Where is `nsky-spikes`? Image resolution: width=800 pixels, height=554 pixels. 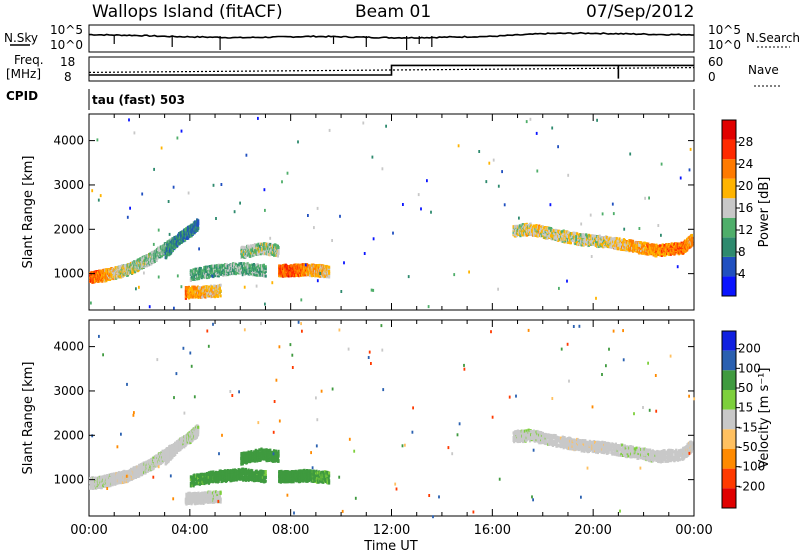 nsky-spikes is located at coordinates (273, 43).